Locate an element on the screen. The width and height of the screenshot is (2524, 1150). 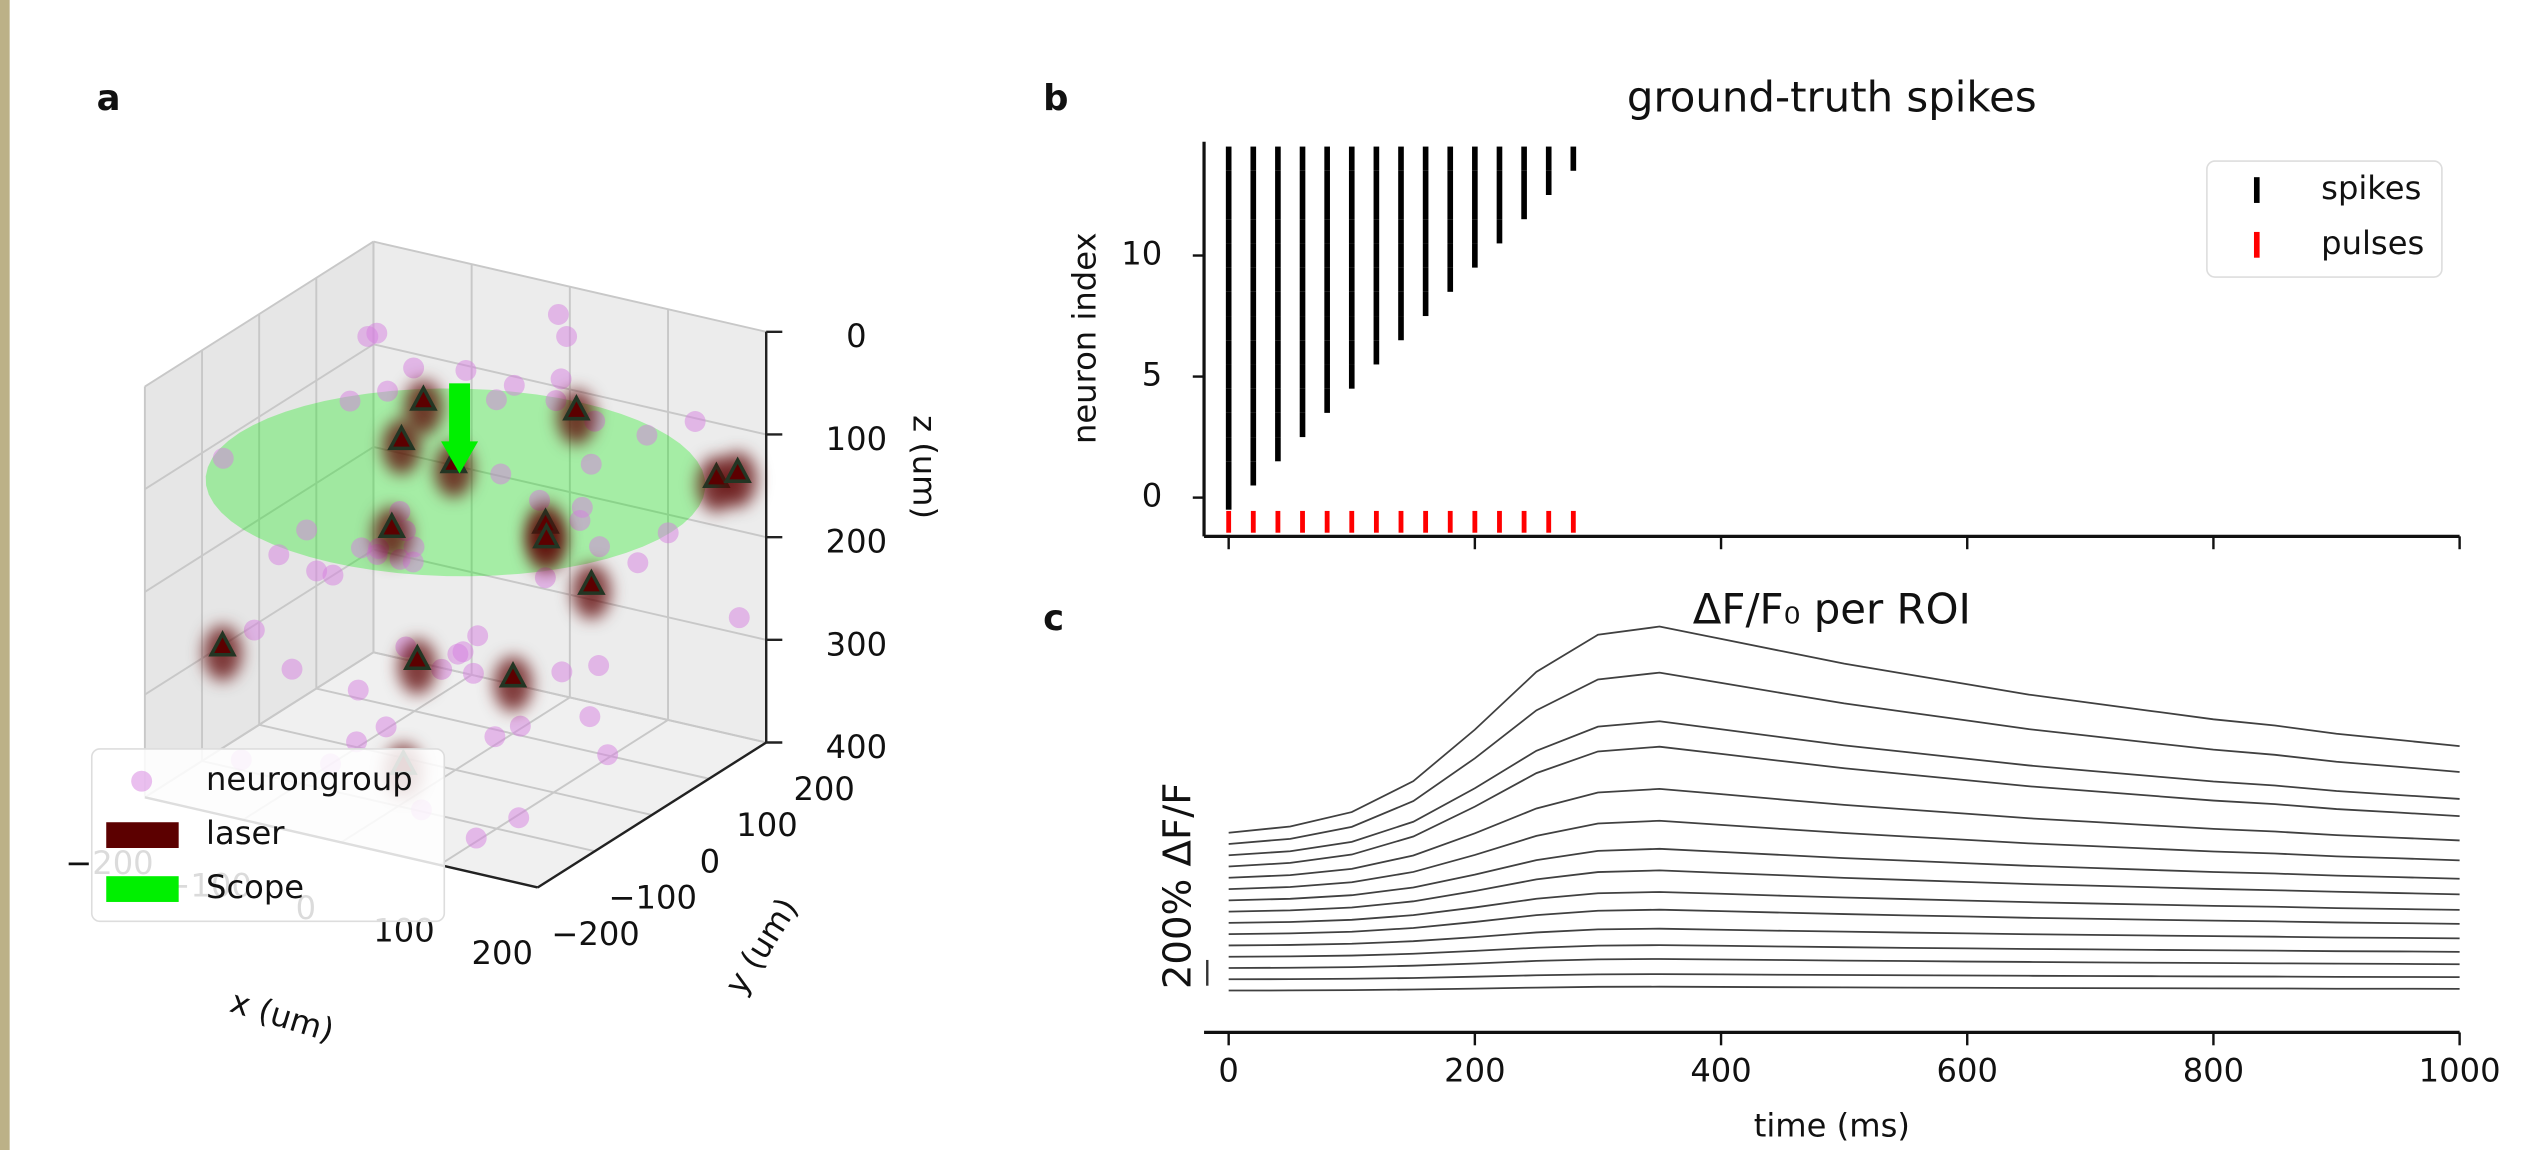
panel-label: c is located at coordinates (1053, 618).